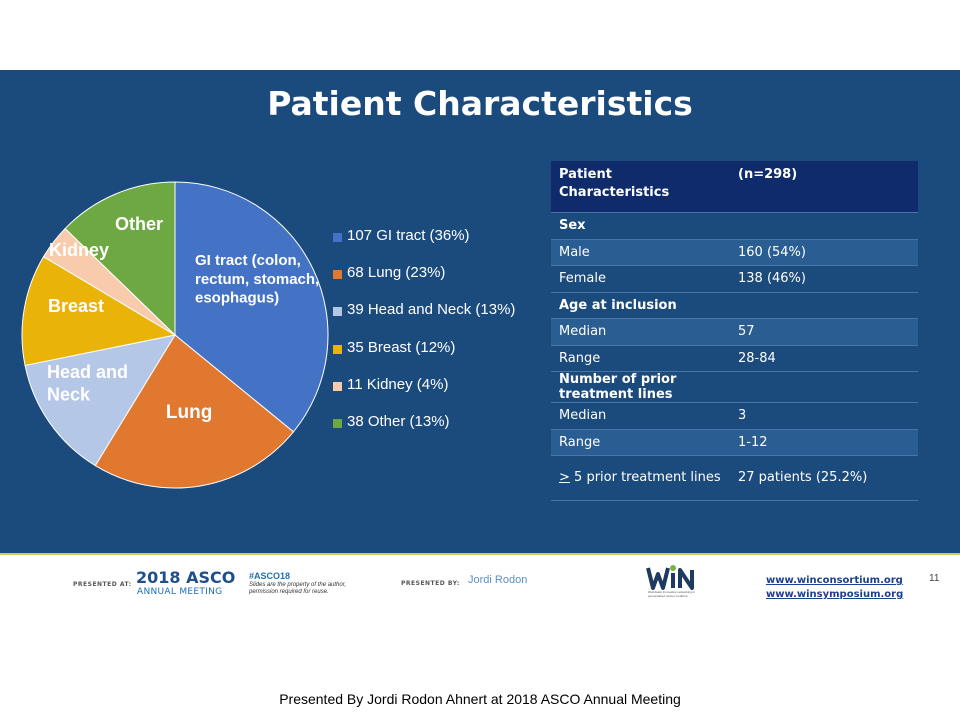 The height and width of the screenshot is (720, 960). I want to click on row-value: 3, so click(824, 415).